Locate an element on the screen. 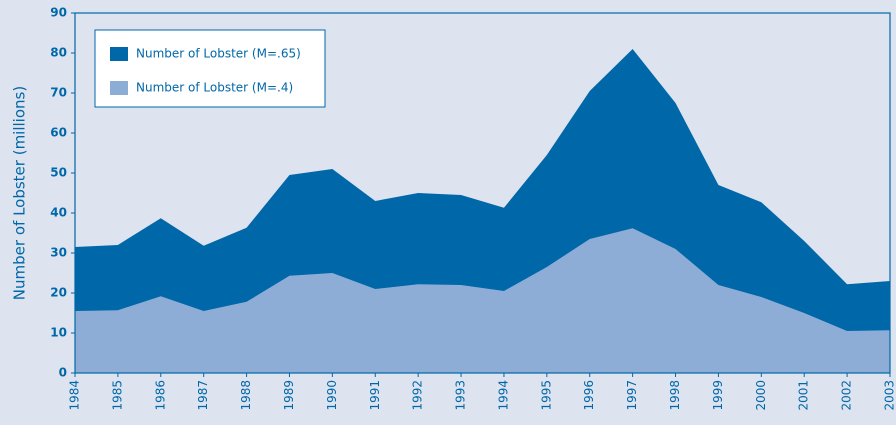  x-tick-label: 1987 is located at coordinates (203, 395).